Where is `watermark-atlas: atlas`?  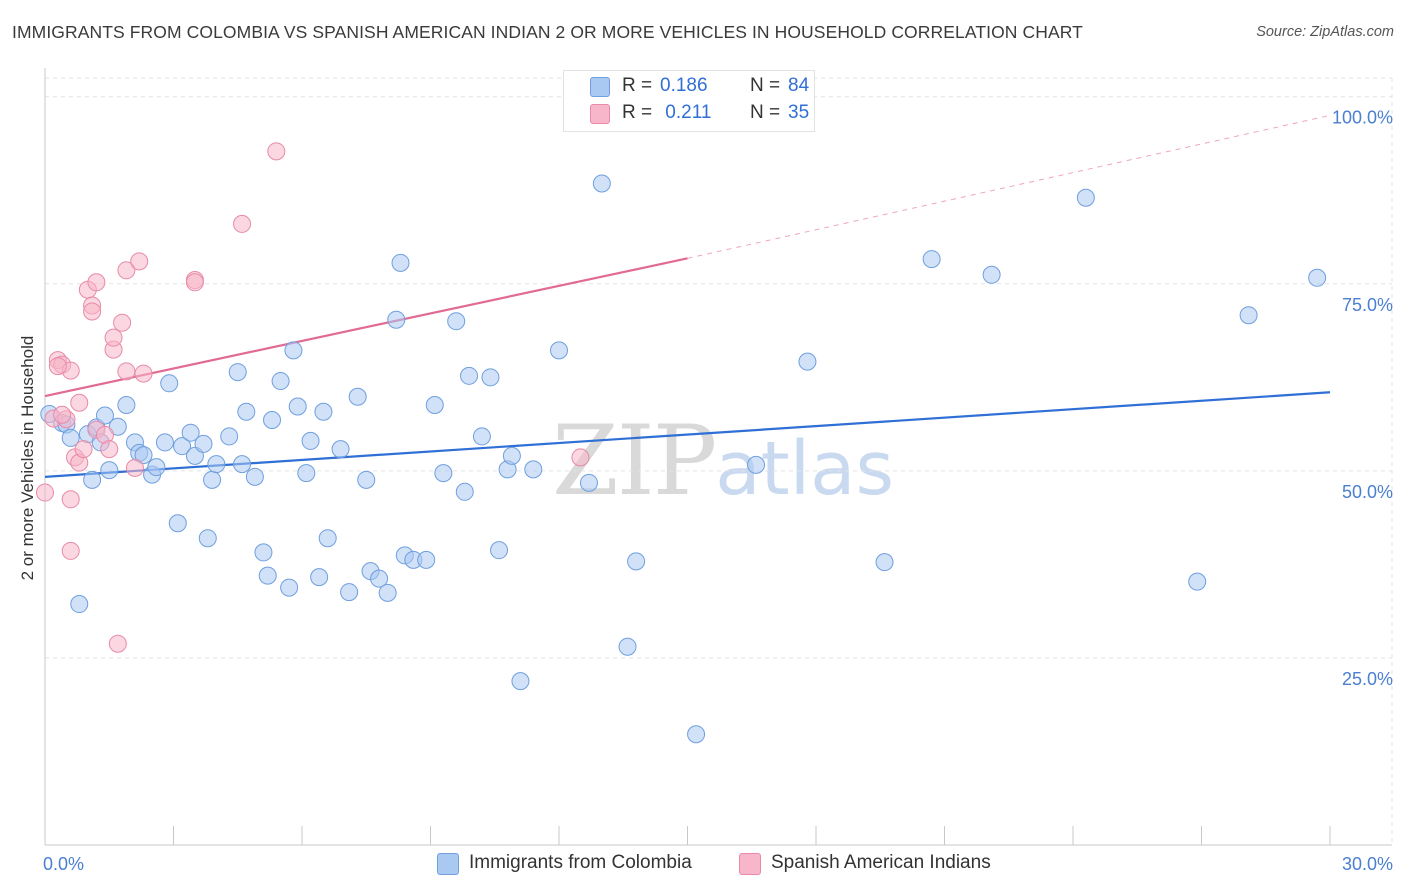 watermark-atlas: atlas is located at coordinates (805, 469).